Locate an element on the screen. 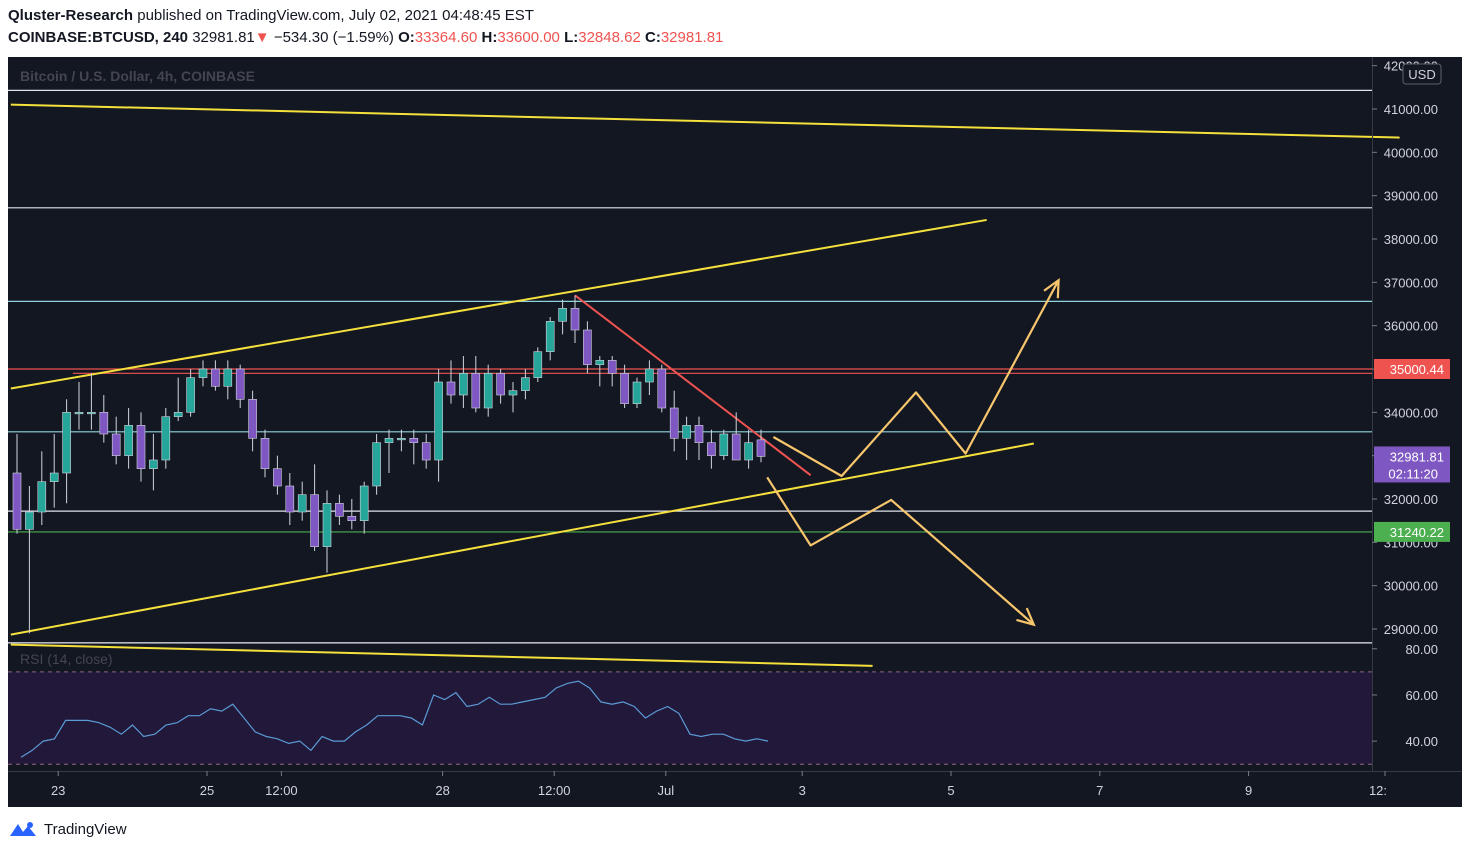  x-tick-label: 25 is located at coordinates (207, 790).